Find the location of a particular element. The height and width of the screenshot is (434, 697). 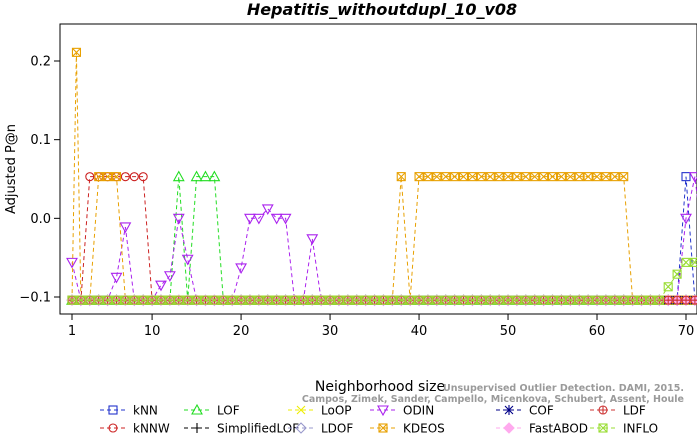

legend-item: LOF is located at coordinates (212, 411).